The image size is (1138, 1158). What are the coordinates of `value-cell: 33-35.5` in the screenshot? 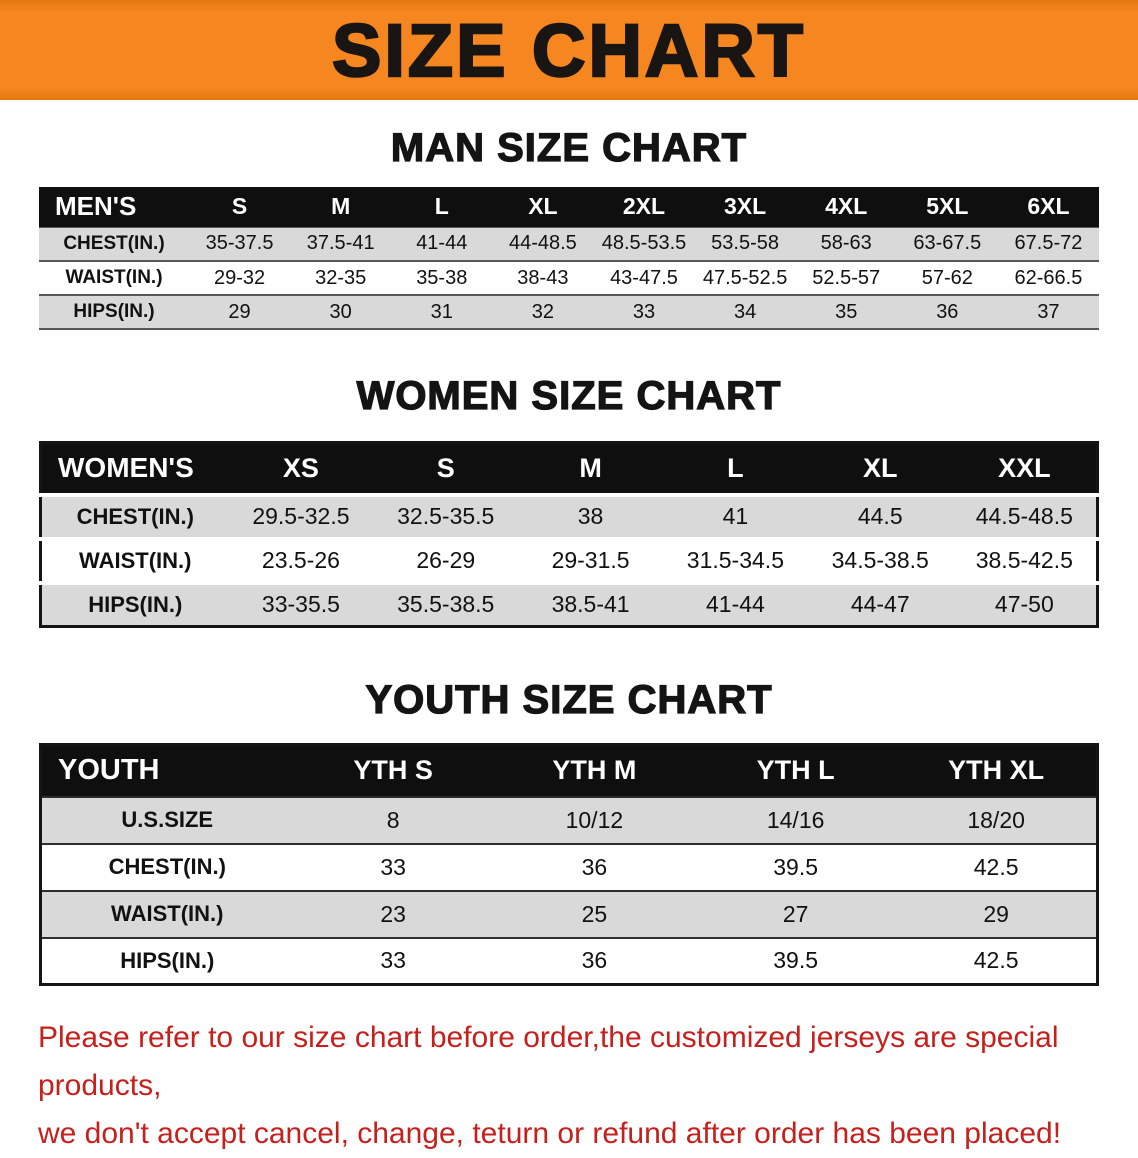 It's located at (301, 604).